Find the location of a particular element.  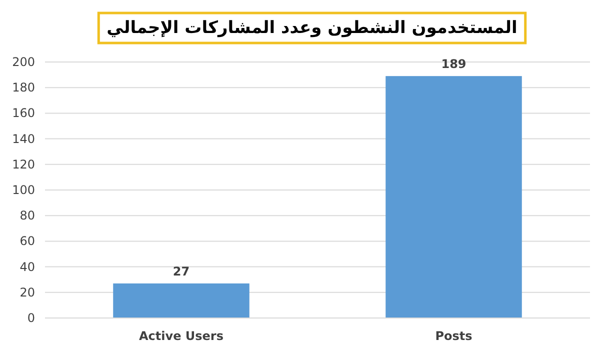

x-tick-label: Active Users is located at coordinates (181, 336).